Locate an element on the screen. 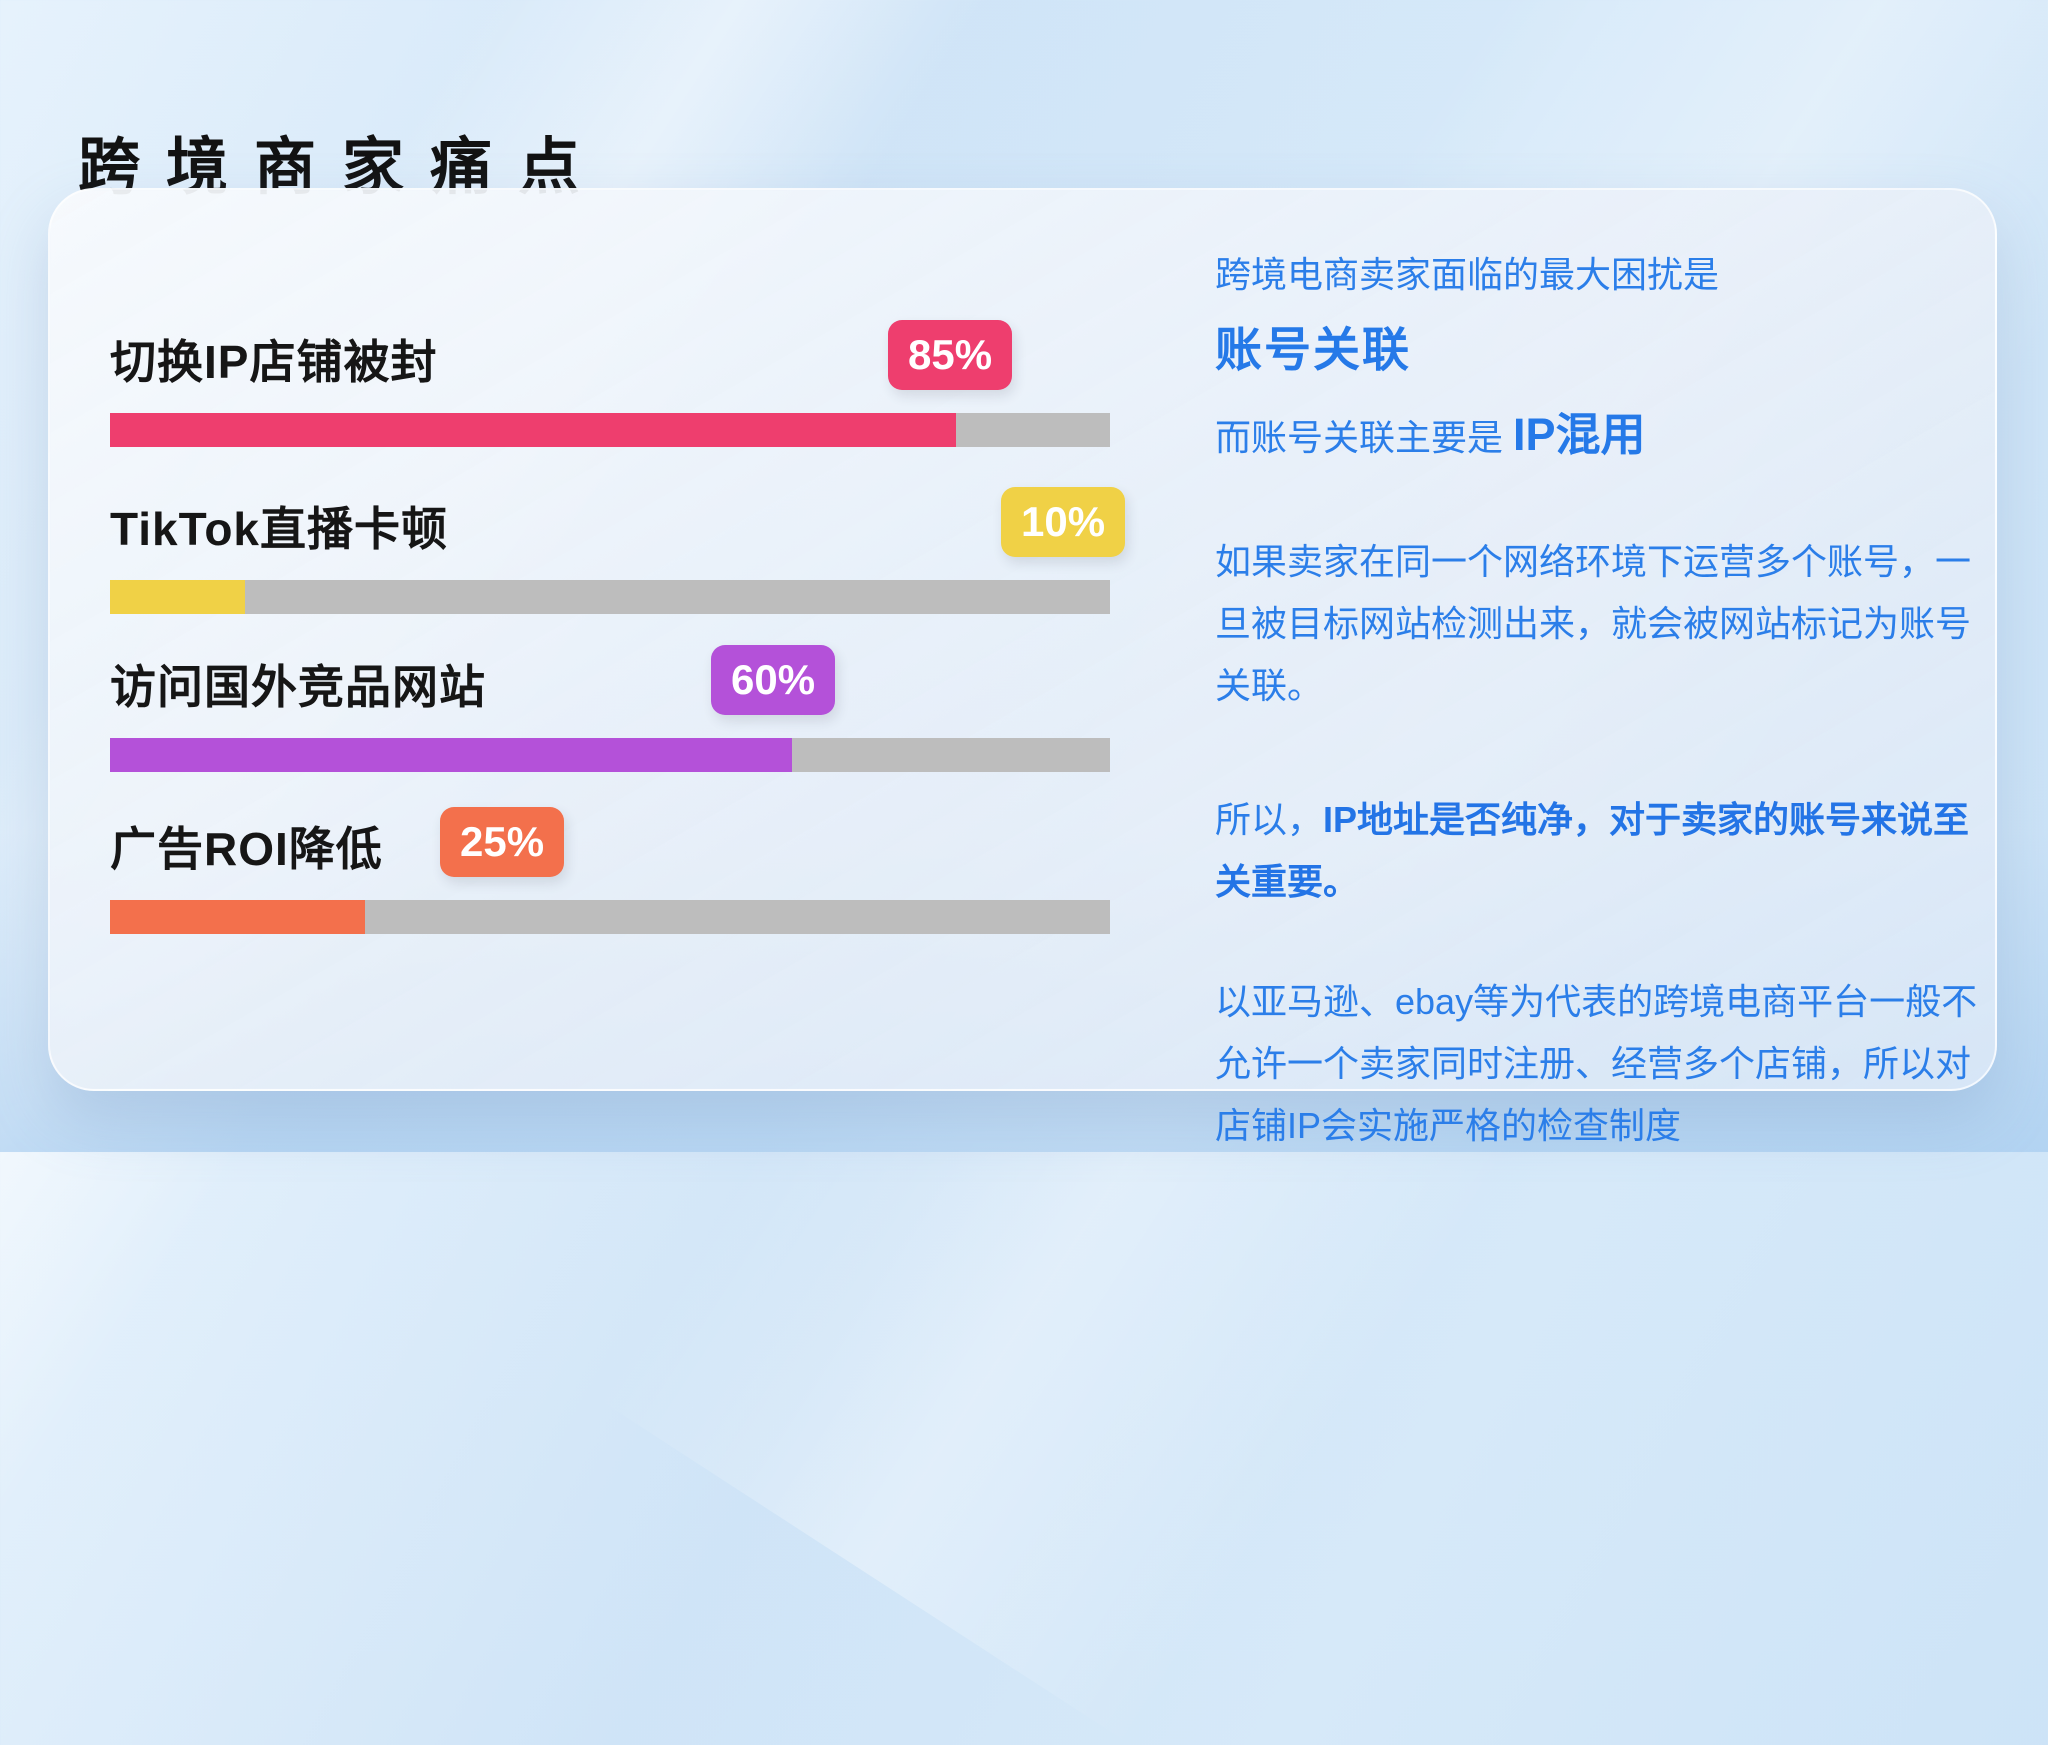 This screenshot has width=2048, height=1745. bar-label: 广告ROI降低 is located at coordinates (246, 849).